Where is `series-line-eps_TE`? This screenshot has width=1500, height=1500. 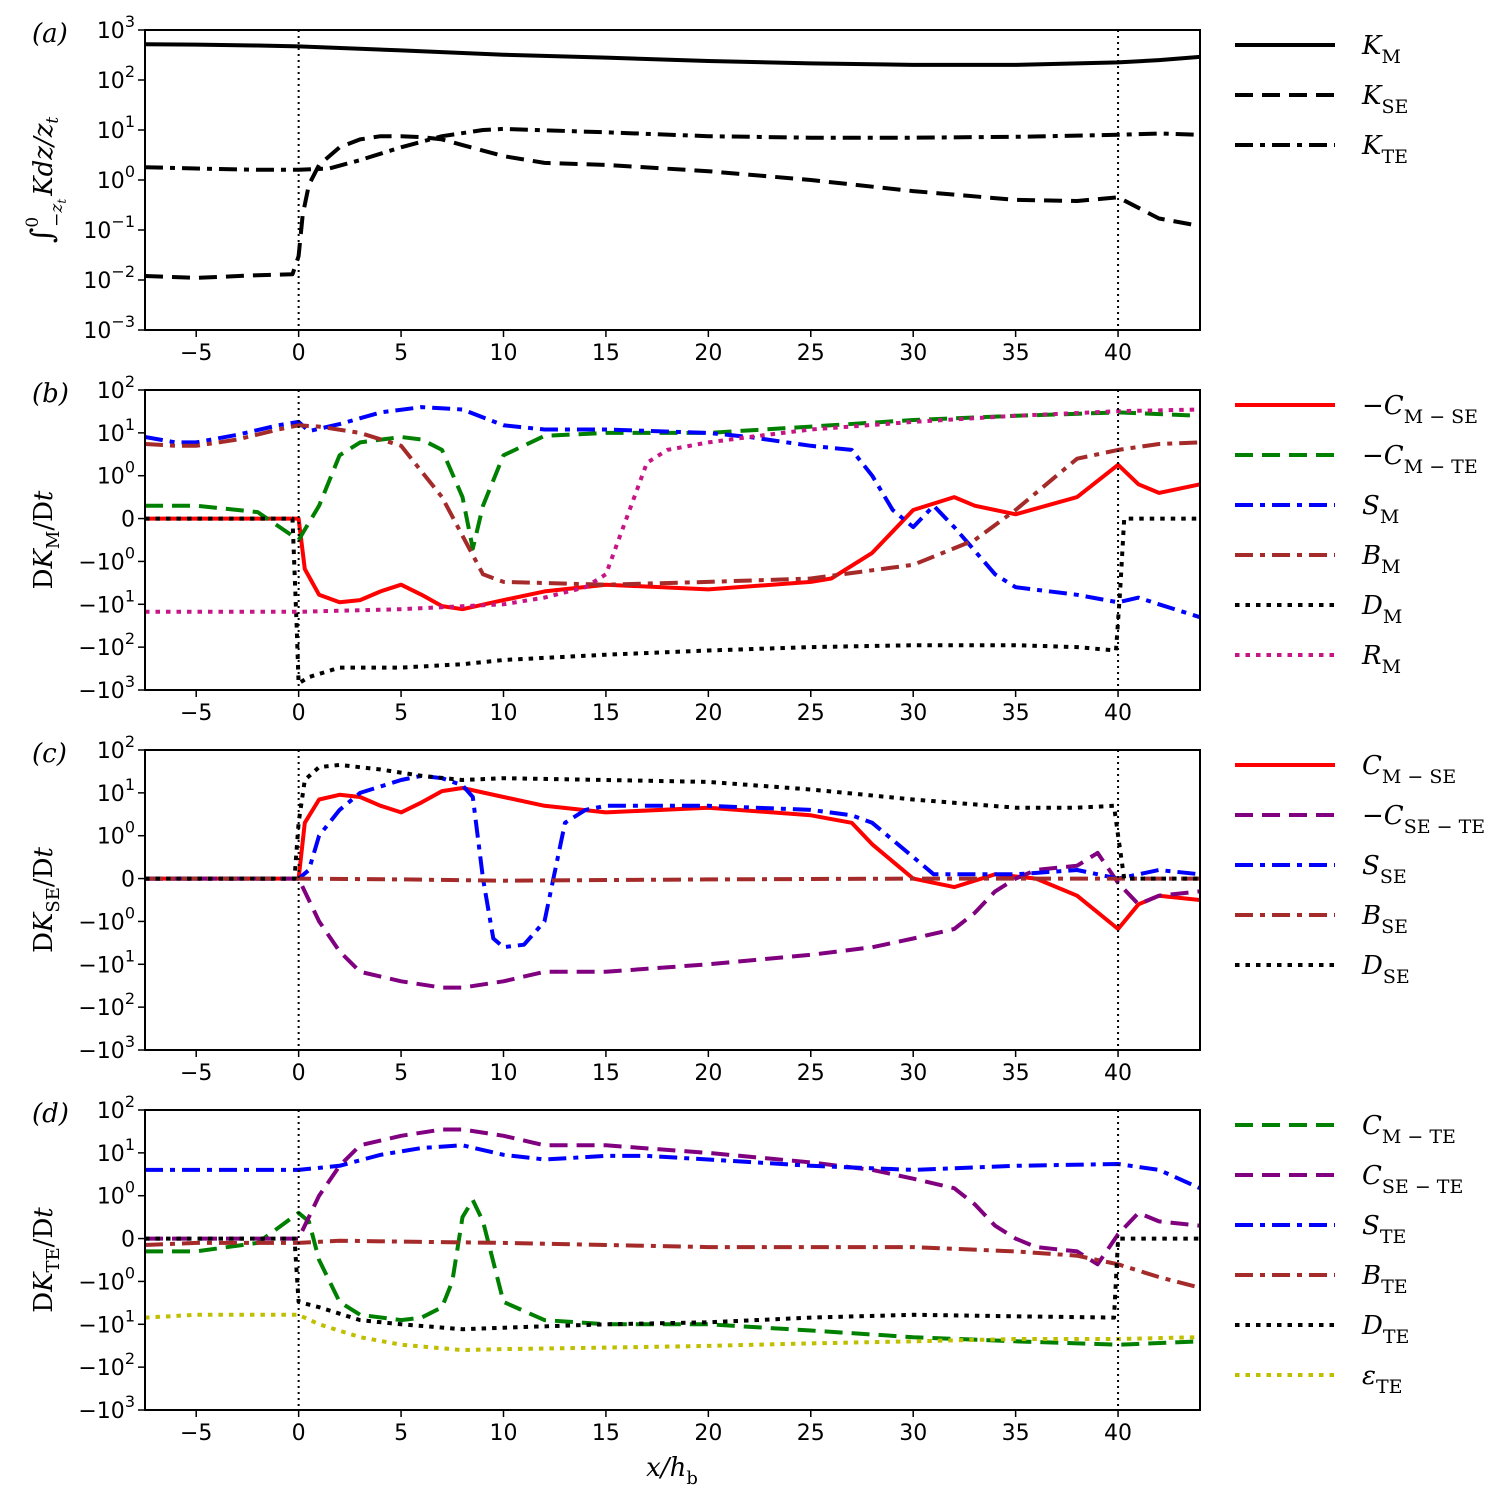 series-line-eps_TE is located at coordinates (672, 1332).